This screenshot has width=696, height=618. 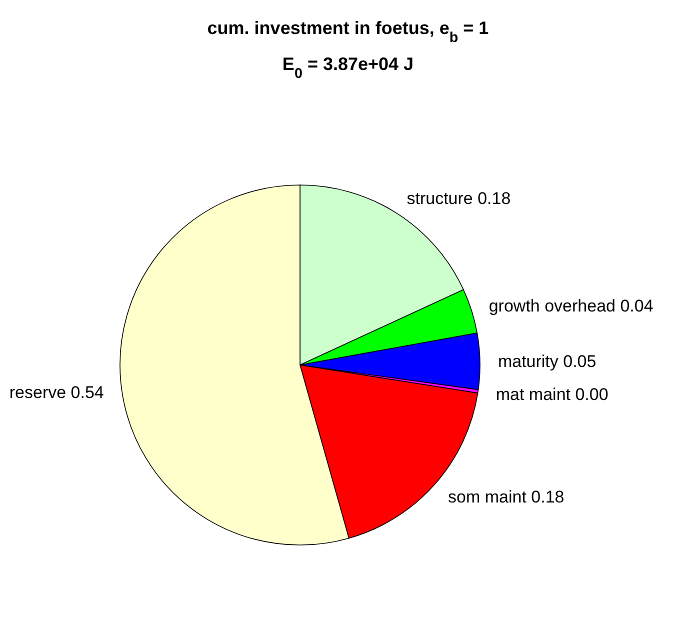 I want to click on slice-label: structure 0.18, so click(x=458, y=198).